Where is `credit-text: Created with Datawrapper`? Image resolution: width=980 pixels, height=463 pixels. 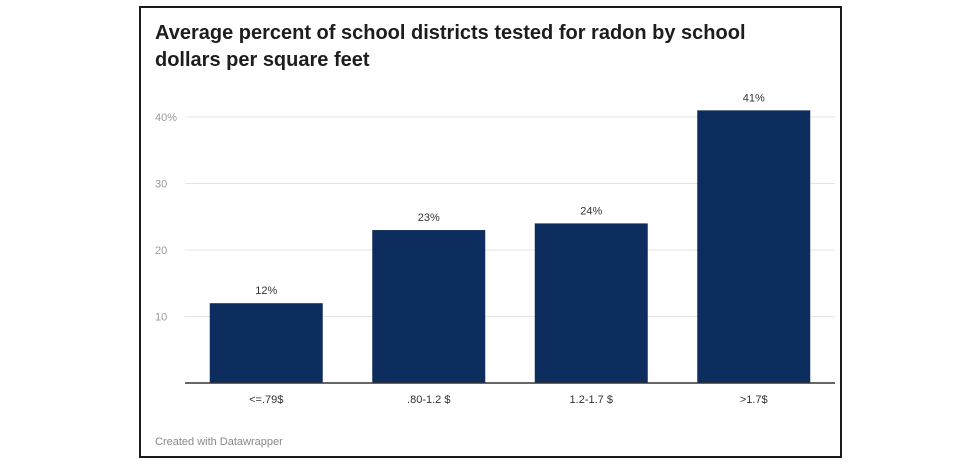
credit-text: Created with Datawrapper is located at coordinates (219, 442).